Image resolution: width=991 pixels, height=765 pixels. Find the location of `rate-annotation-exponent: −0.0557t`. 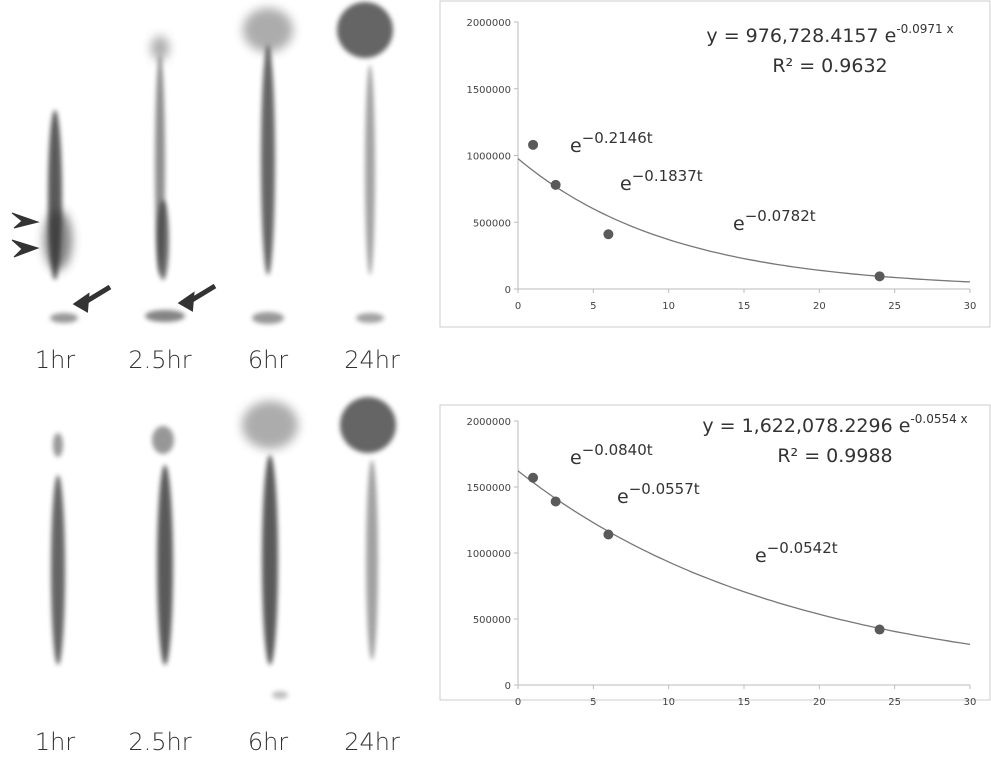

rate-annotation-exponent: −0.0557t is located at coordinates (664, 489).